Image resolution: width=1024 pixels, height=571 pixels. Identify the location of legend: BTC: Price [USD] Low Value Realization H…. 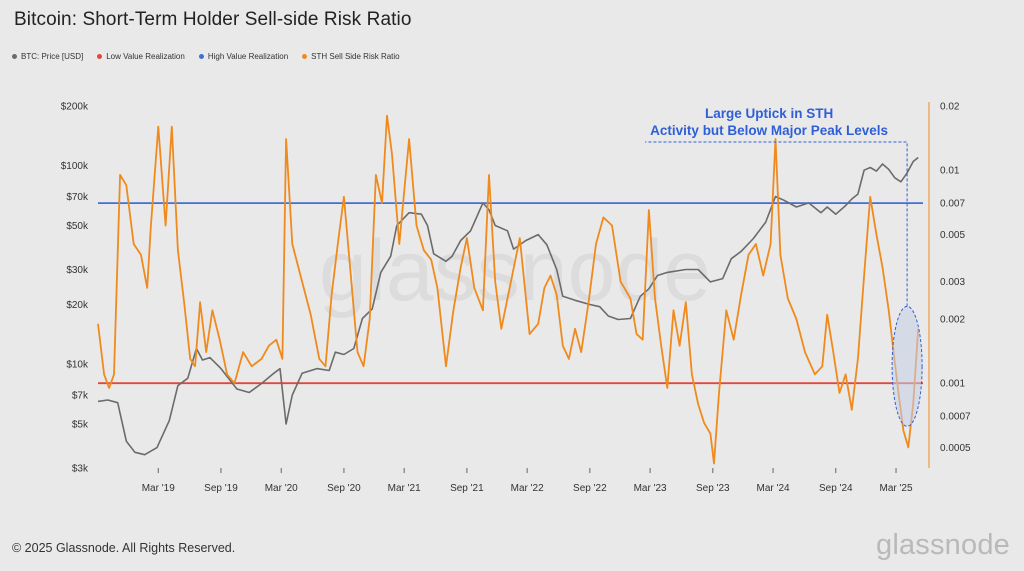
(206, 56).